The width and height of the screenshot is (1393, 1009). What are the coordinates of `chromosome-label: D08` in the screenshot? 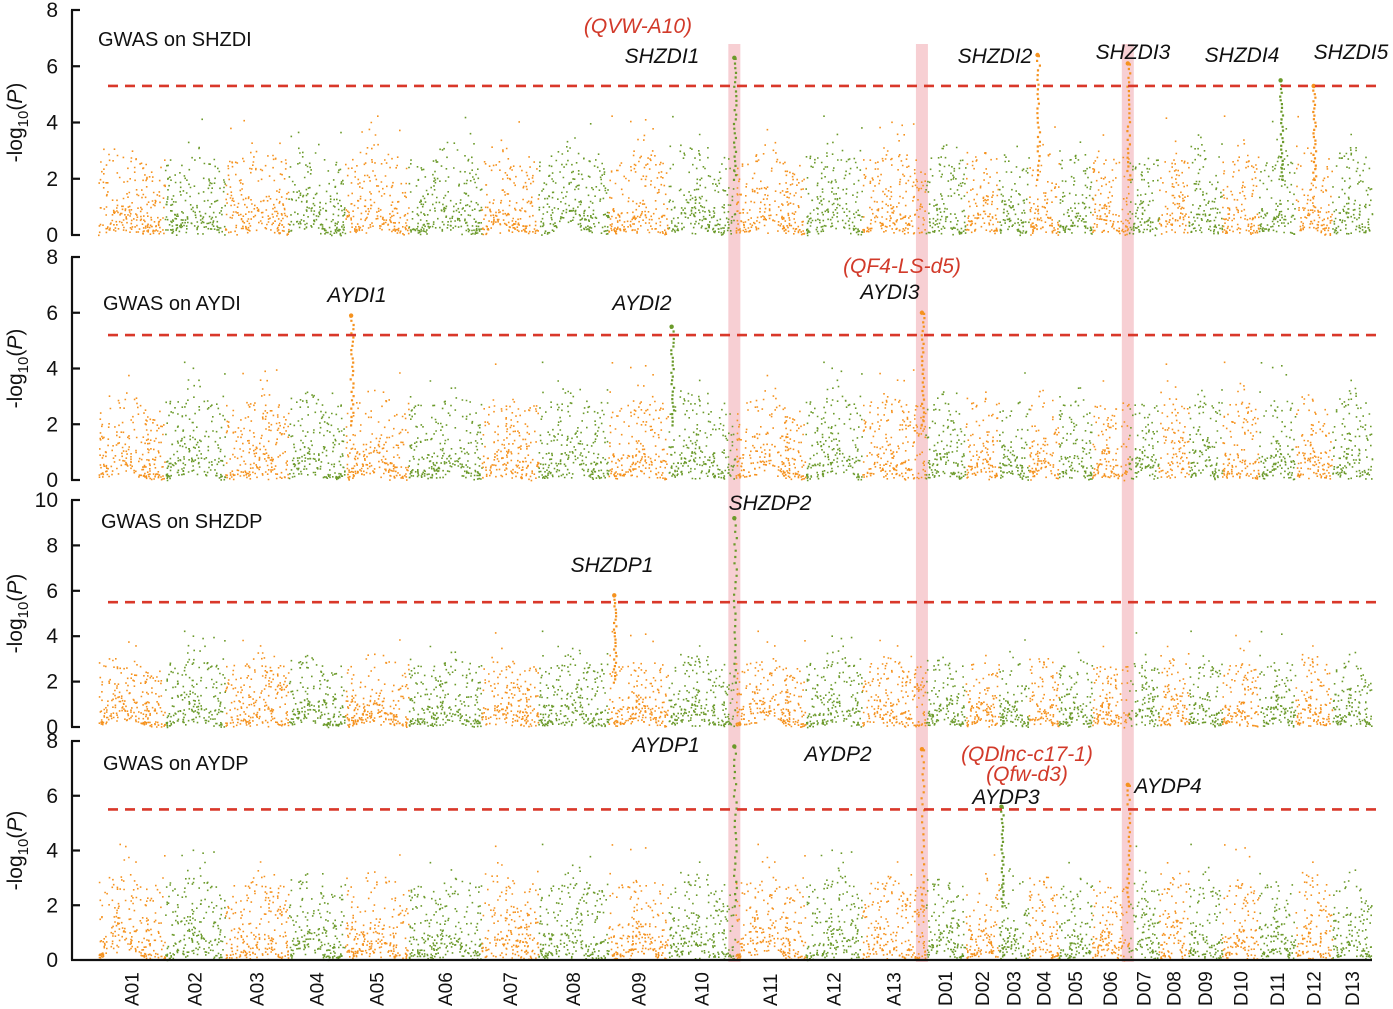 It's located at (1175, 988).